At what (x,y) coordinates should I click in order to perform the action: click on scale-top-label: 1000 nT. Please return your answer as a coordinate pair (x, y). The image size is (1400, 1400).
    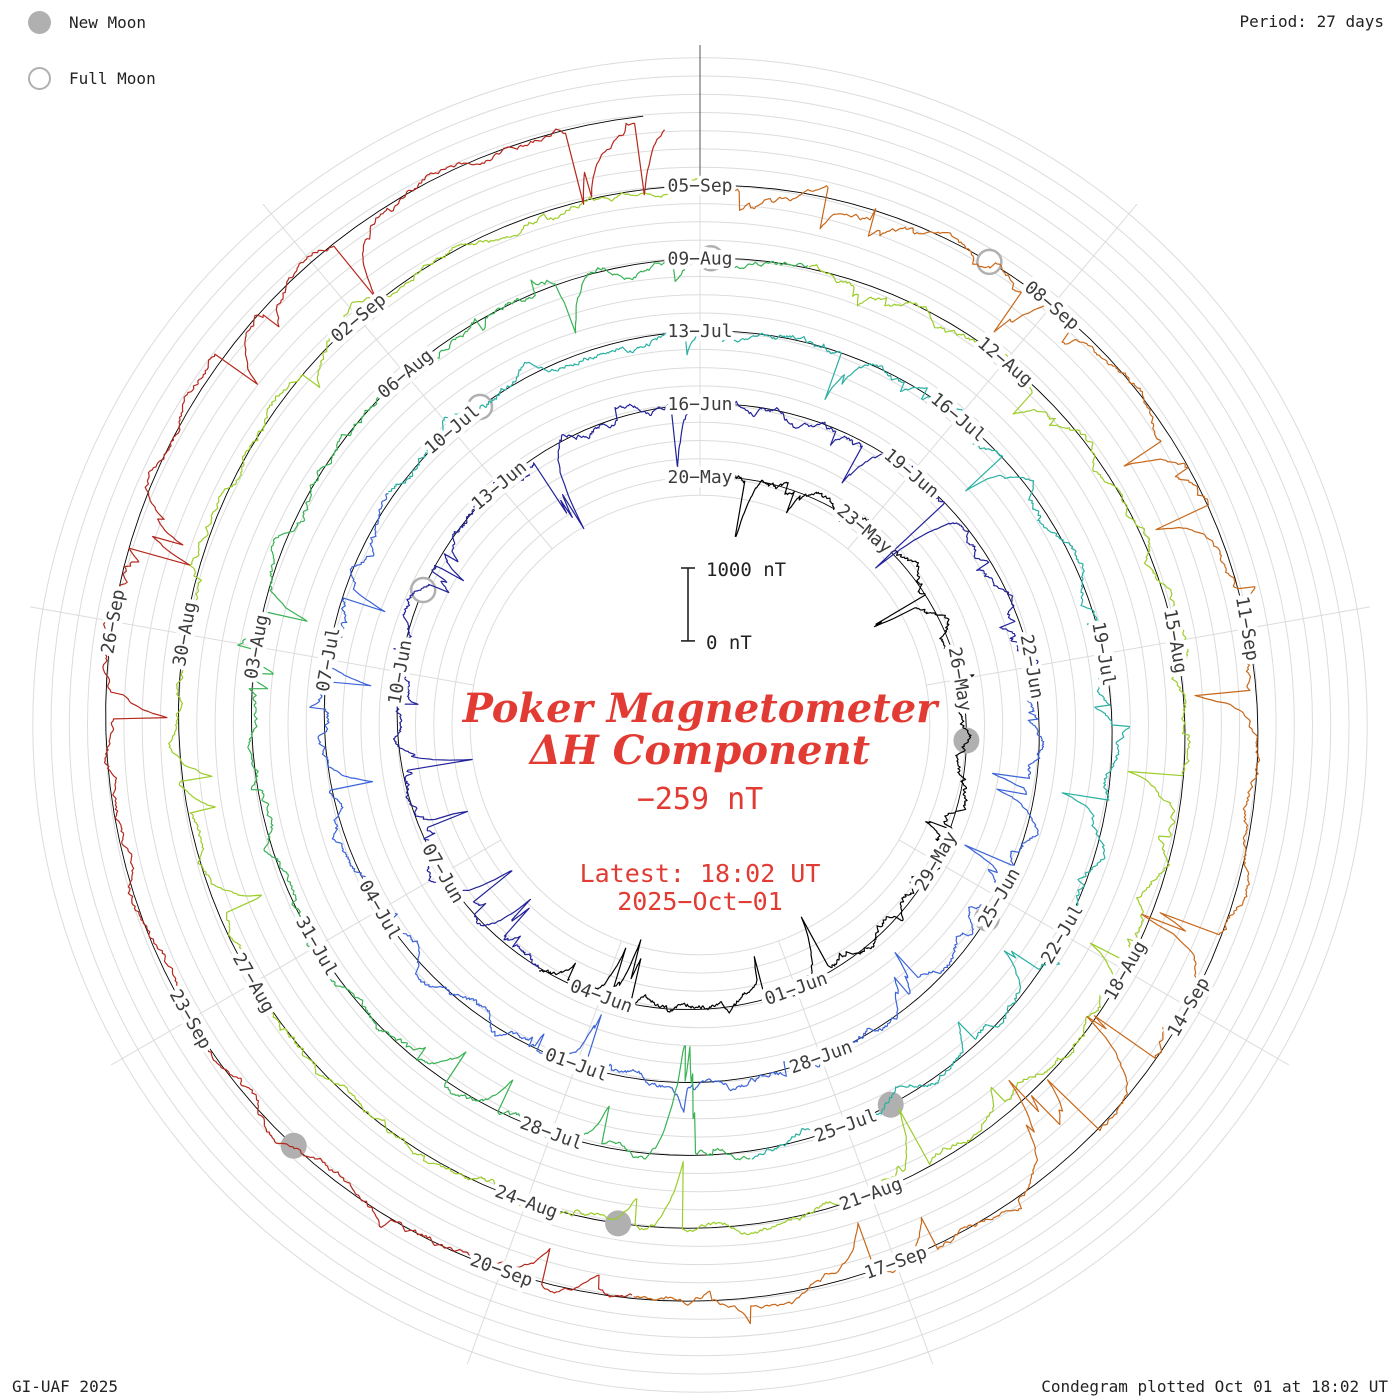
    Looking at the image, I should click on (746, 570).